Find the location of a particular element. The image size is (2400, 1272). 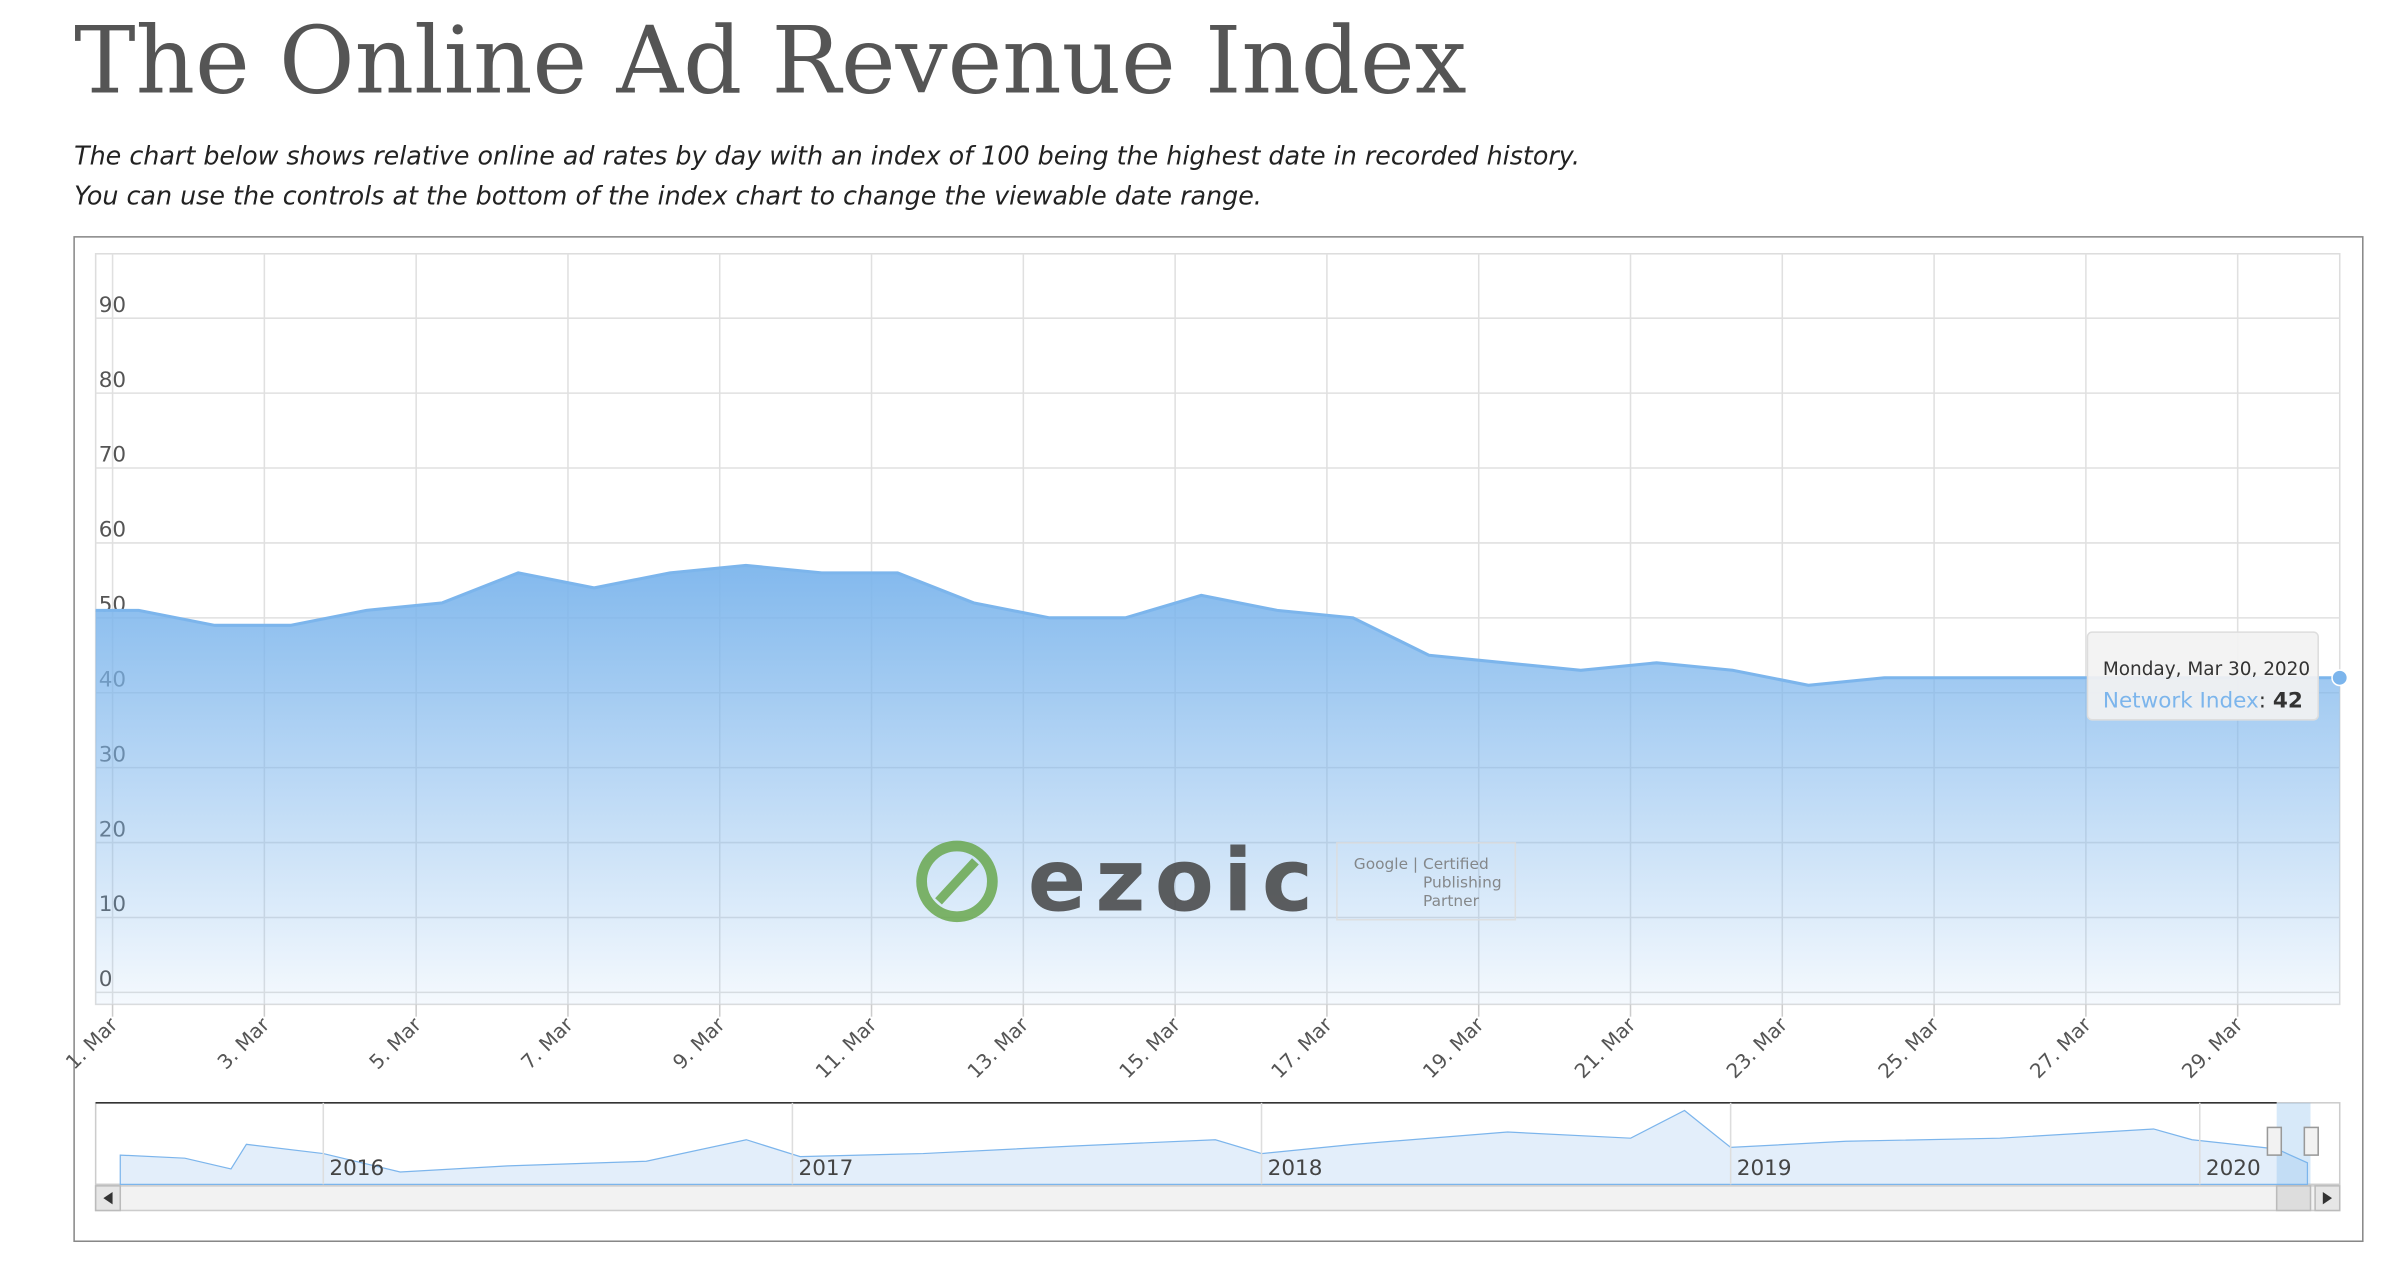

badge-text: Google | Certified is located at coordinates (1421, 864).